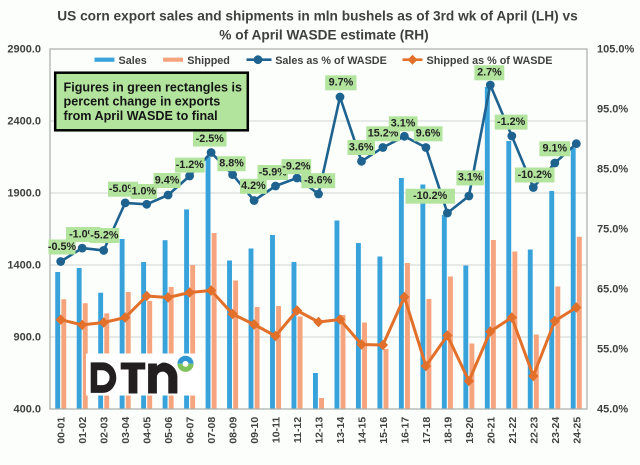 Image resolution: width=640 pixels, height=465 pixels. What do you see at coordinates (24, 266) in the screenshot?
I see `svg-text: 1400.0` at bounding box center [24, 266].